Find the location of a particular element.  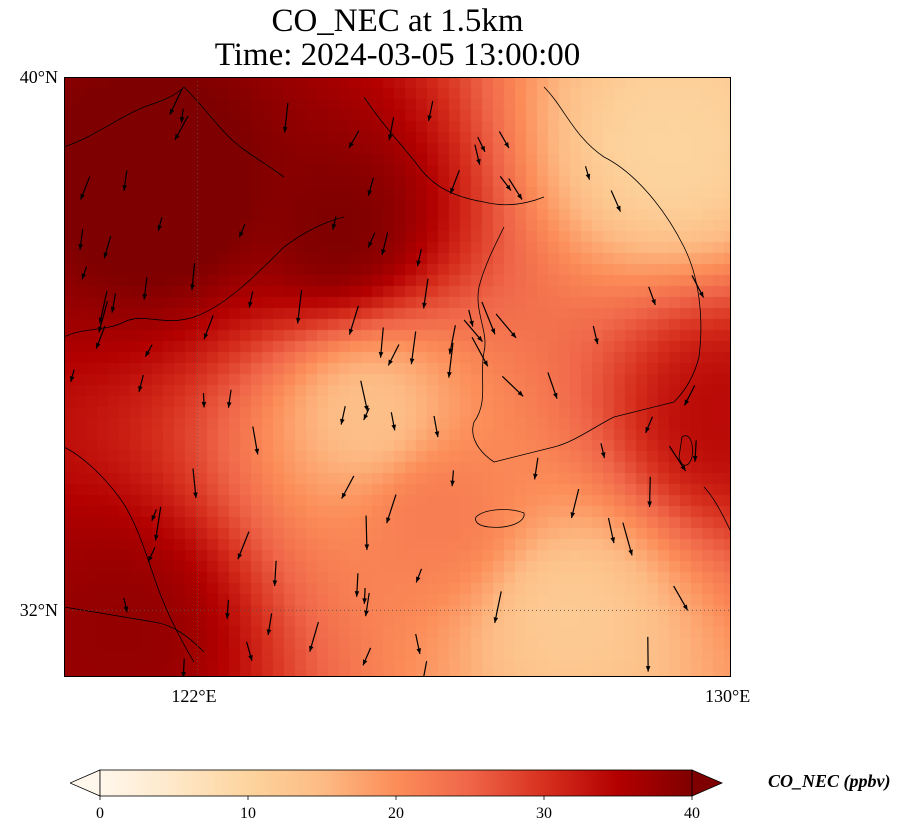

colorbar-body is located at coordinates (396, 783).